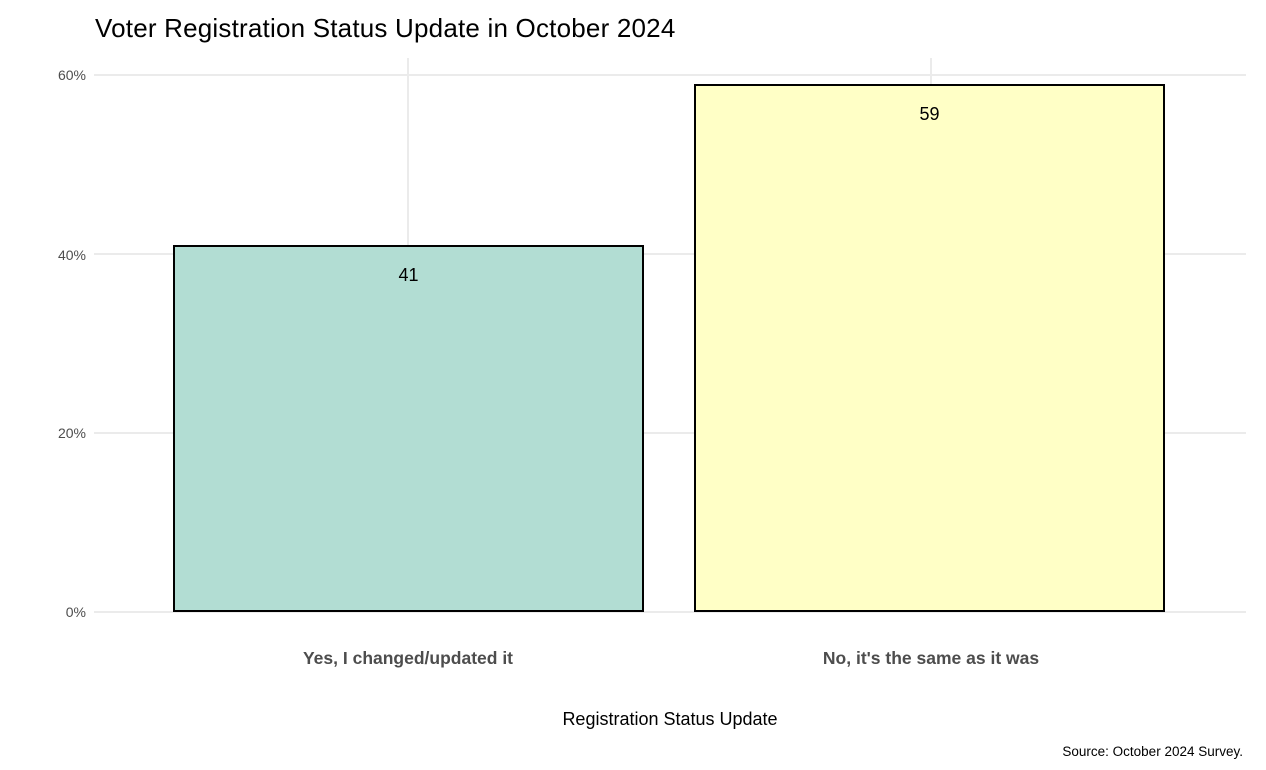 The height and width of the screenshot is (770, 1266). Describe the element at coordinates (75, 612) in the screenshot. I see `y-axis-tick-0: 0%` at that location.